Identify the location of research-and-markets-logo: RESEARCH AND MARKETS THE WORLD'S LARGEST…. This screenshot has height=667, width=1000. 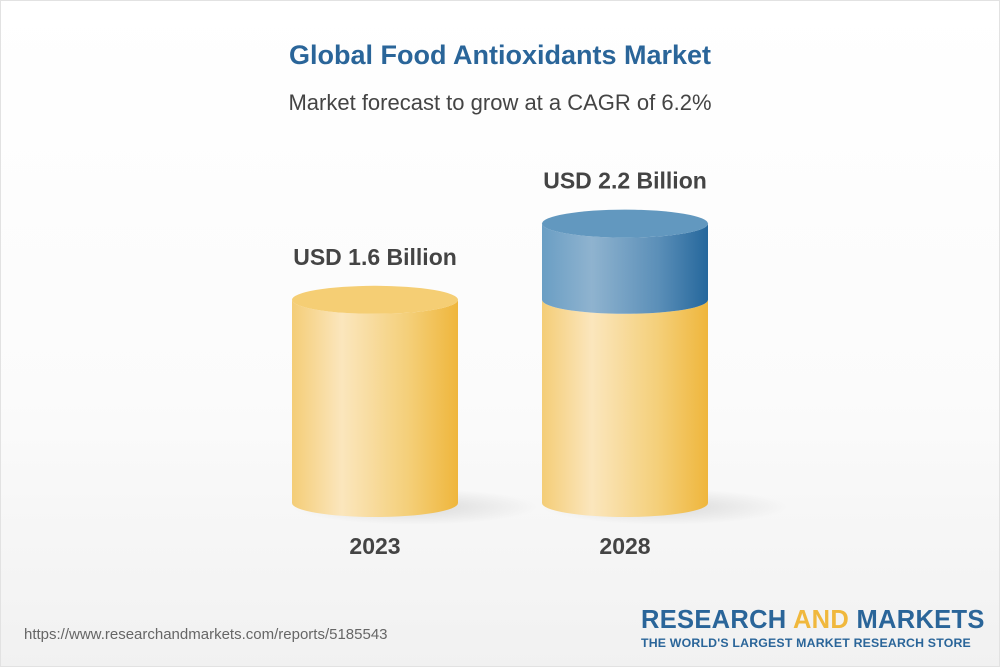
(812, 628).